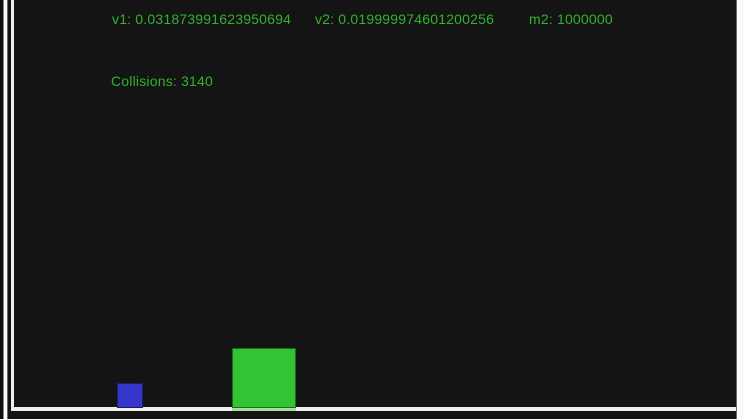 This screenshot has height=419, width=744. Describe the element at coordinates (264, 378) in the screenshot. I see `big-block` at that location.